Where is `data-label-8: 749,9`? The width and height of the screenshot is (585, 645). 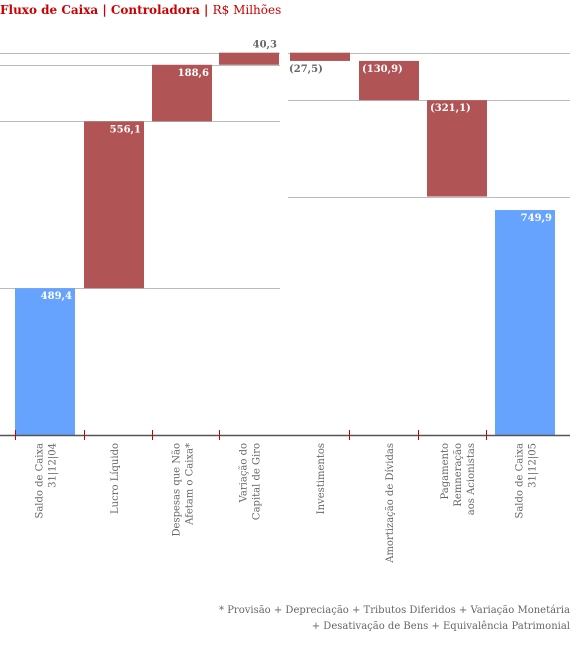 data-label-8: 749,9 is located at coordinates (536, 218).